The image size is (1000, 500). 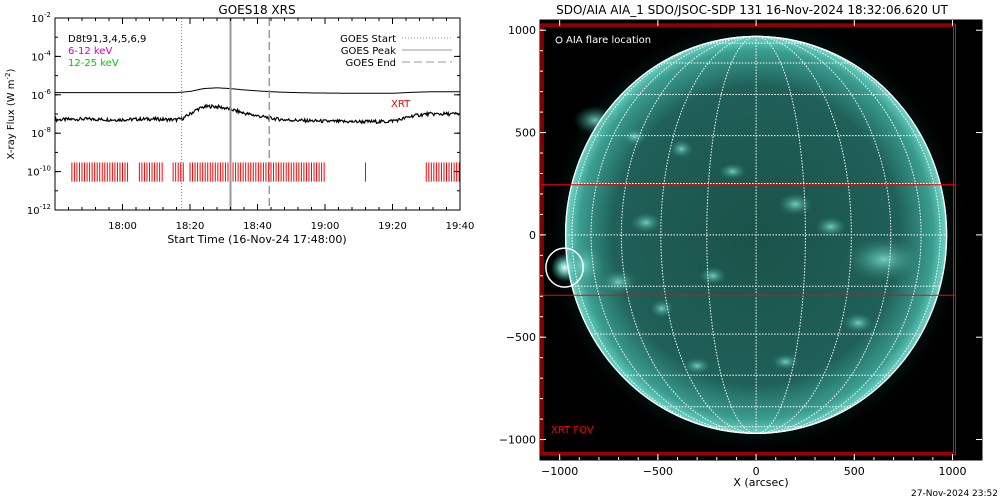 I want to click on flare-location-circle, so click(x=564, y=267).